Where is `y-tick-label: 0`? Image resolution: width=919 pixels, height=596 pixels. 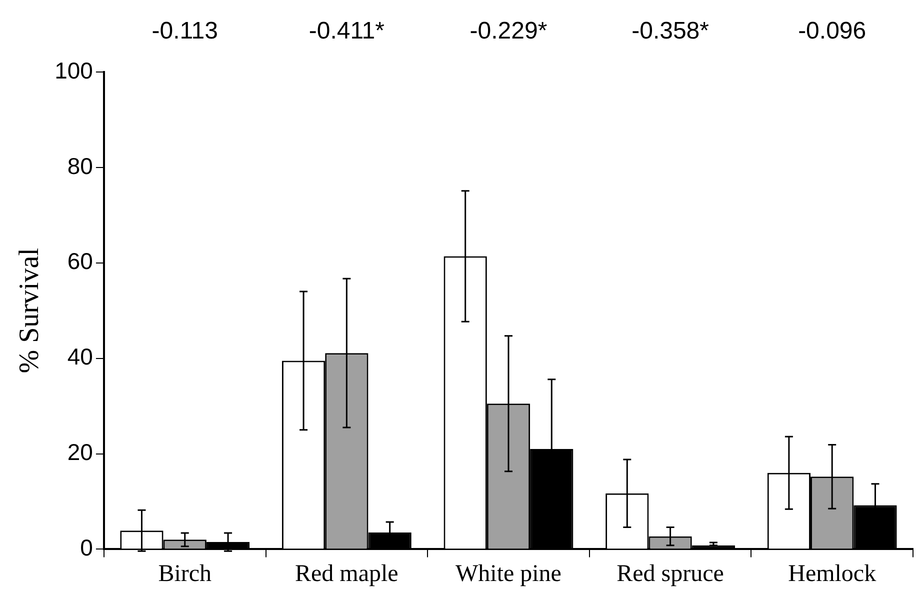
y-tick-label: 0 is located at coordinates (86, 547).